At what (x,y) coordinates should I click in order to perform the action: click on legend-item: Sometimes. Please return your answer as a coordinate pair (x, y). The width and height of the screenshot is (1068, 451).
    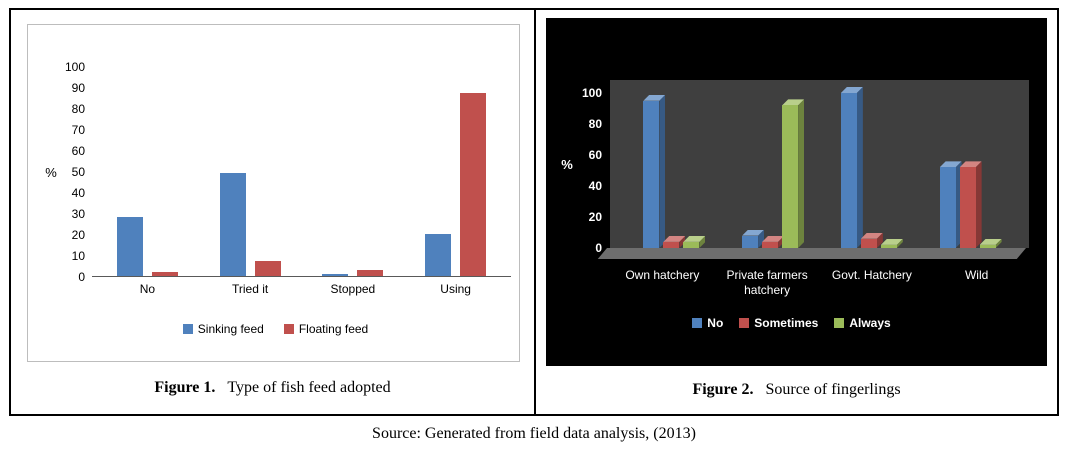
    Looking at the image, I should click on (778, 323).